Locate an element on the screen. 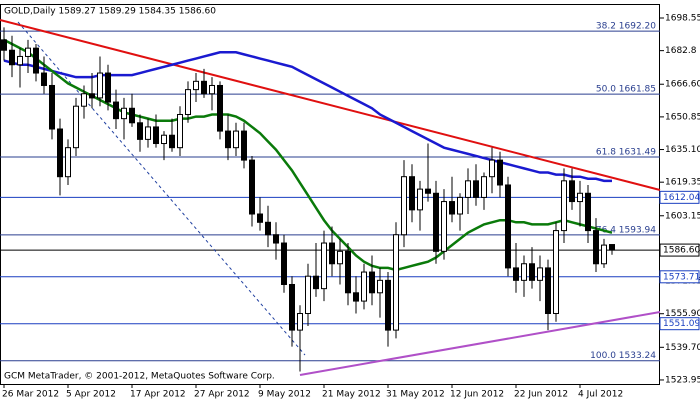 The width and height of the screenshot is (700, 402). price-label: 1612.04 is located at coordinates (681, 198).